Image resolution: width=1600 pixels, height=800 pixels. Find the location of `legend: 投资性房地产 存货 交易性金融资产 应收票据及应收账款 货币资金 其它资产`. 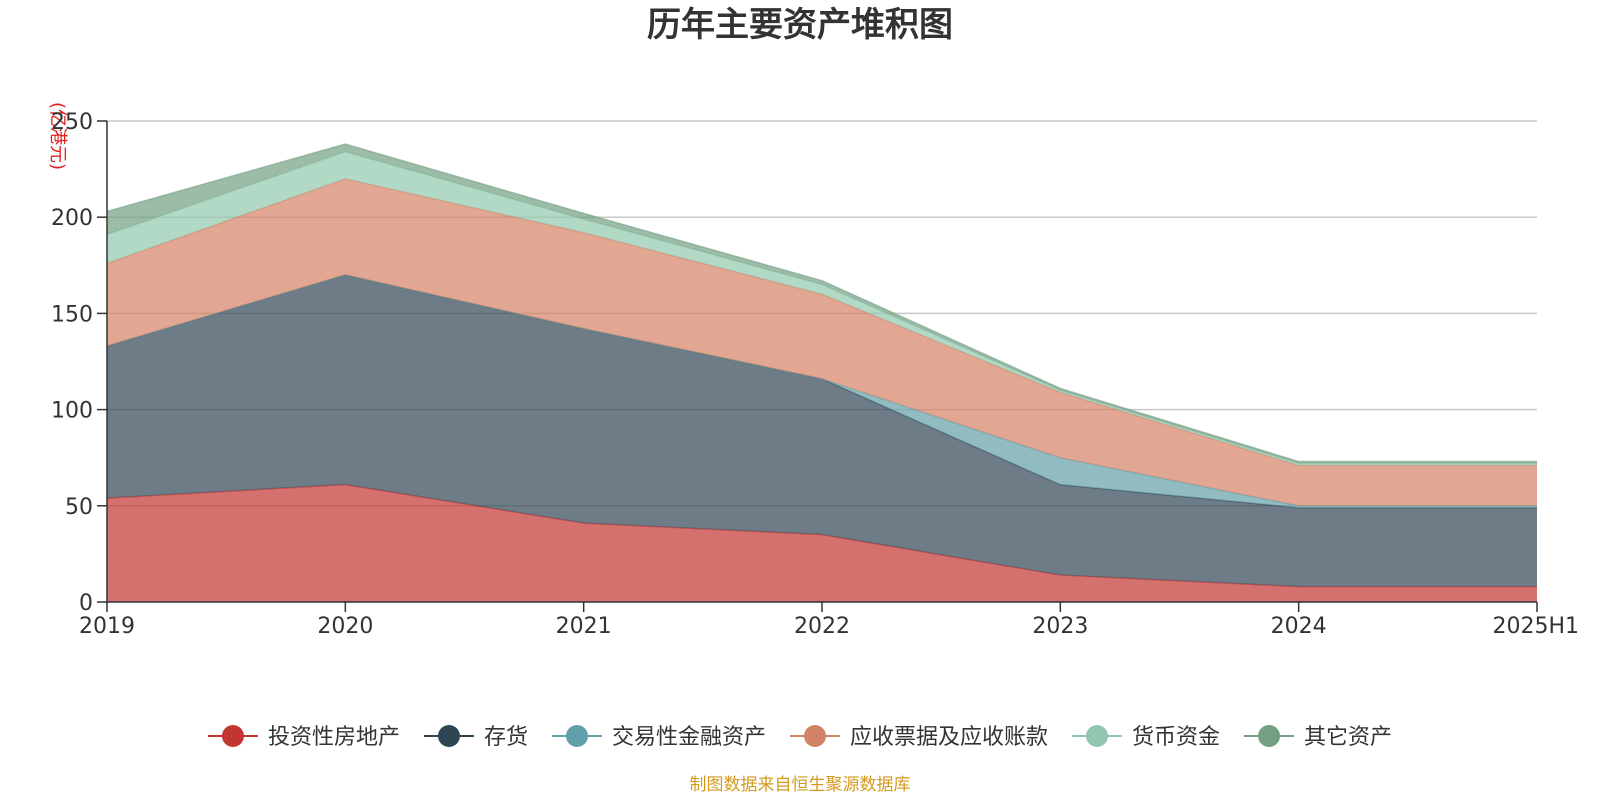

legend: 投资性房地产 存货 交易性金融资产 应收票据及应收账款 货币资金 其它资产 is located at coordinates (799, 737).